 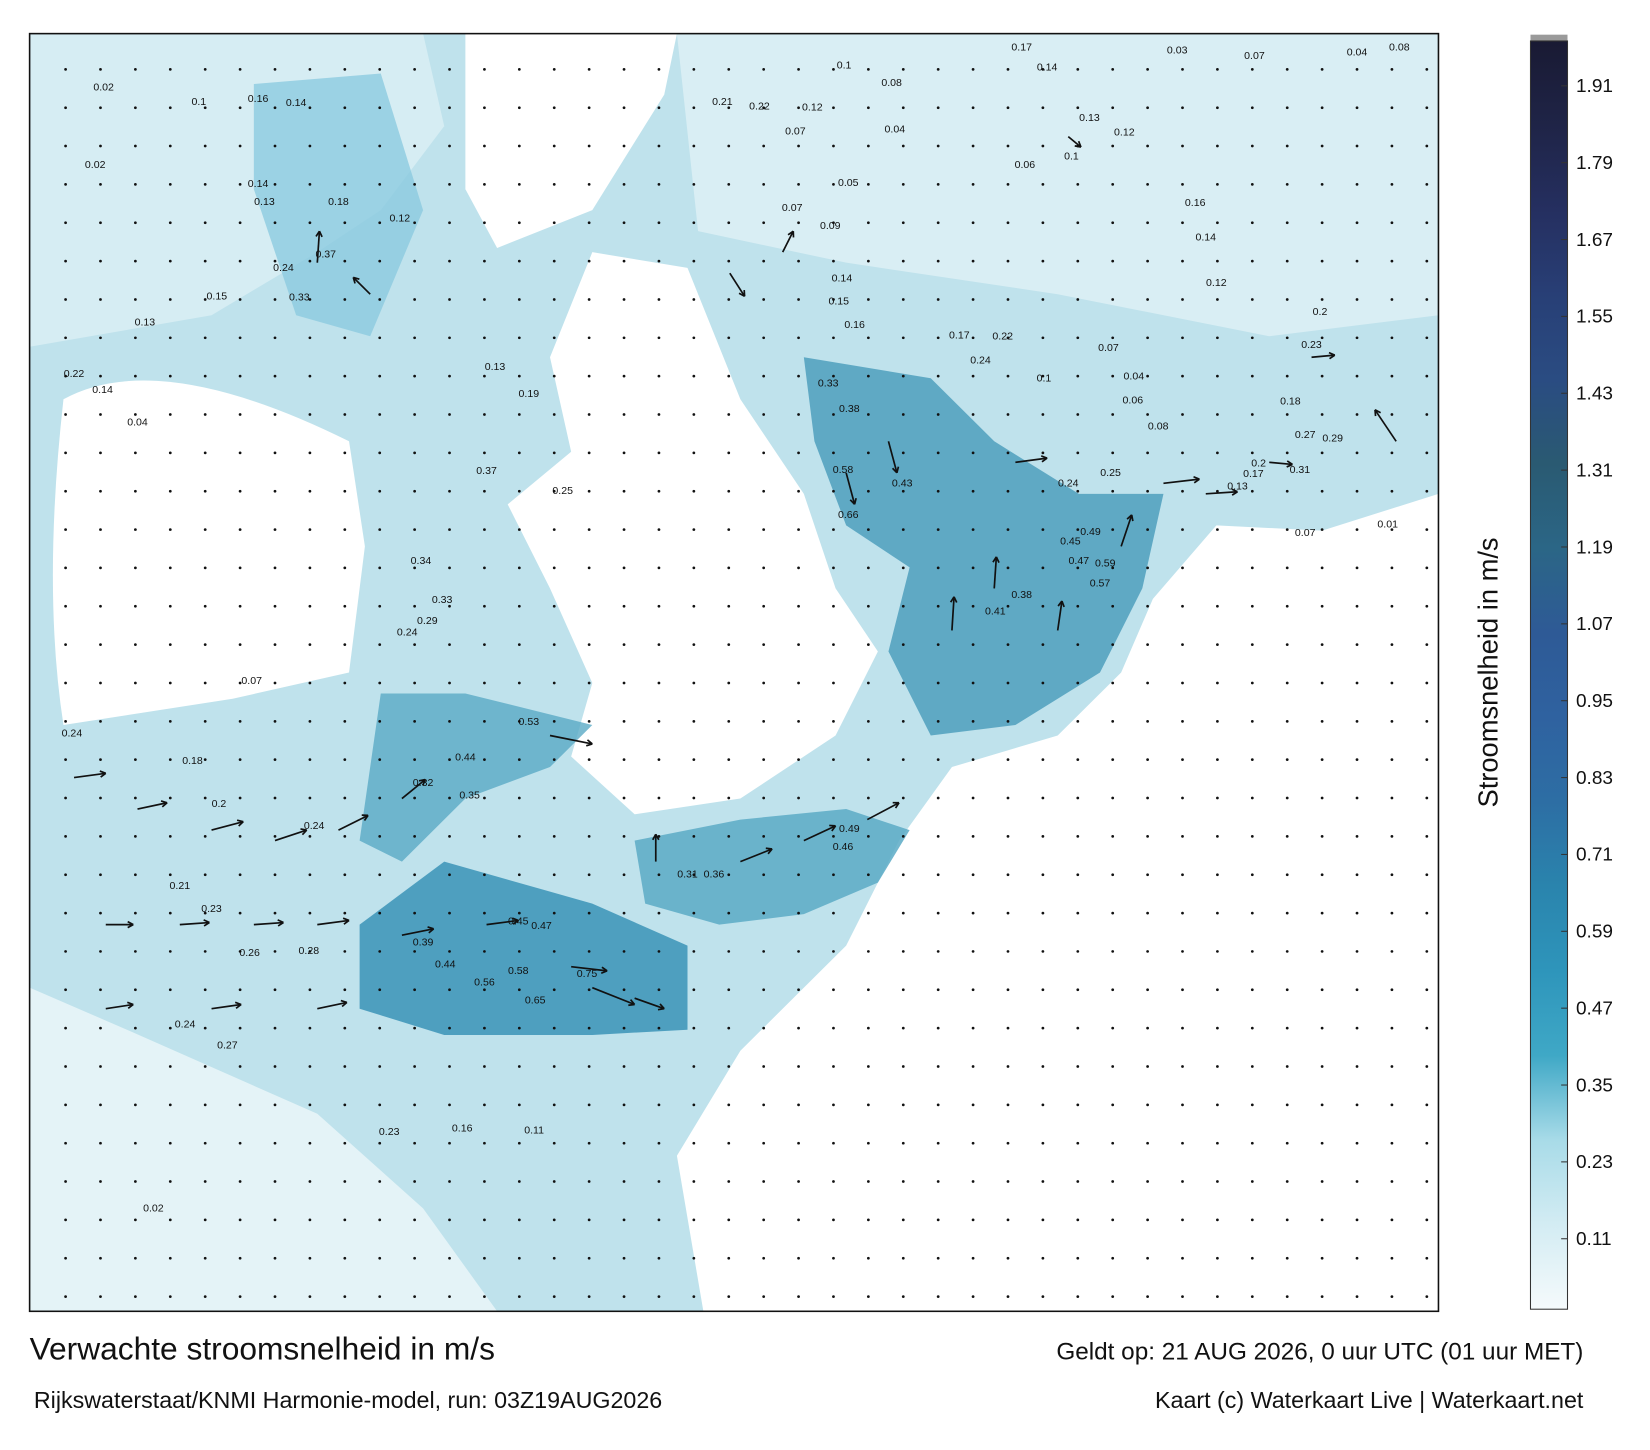 What do you see at coordinates (1488, 672) in the screenshot?
I see `colorbar-label: Stroomsnelheid in m/s` at bounding box center [1488, 672].